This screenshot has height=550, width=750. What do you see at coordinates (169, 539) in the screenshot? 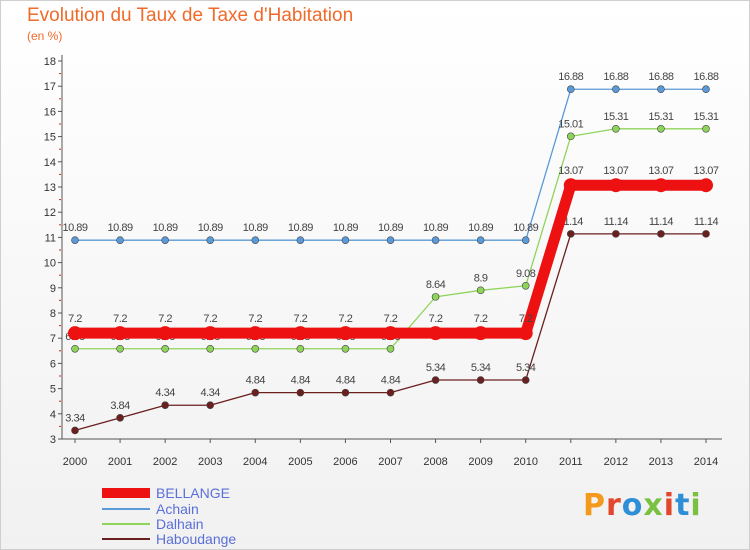
I see `legend-item-haboudange: Haboudange` at bounding box center [169, 539].